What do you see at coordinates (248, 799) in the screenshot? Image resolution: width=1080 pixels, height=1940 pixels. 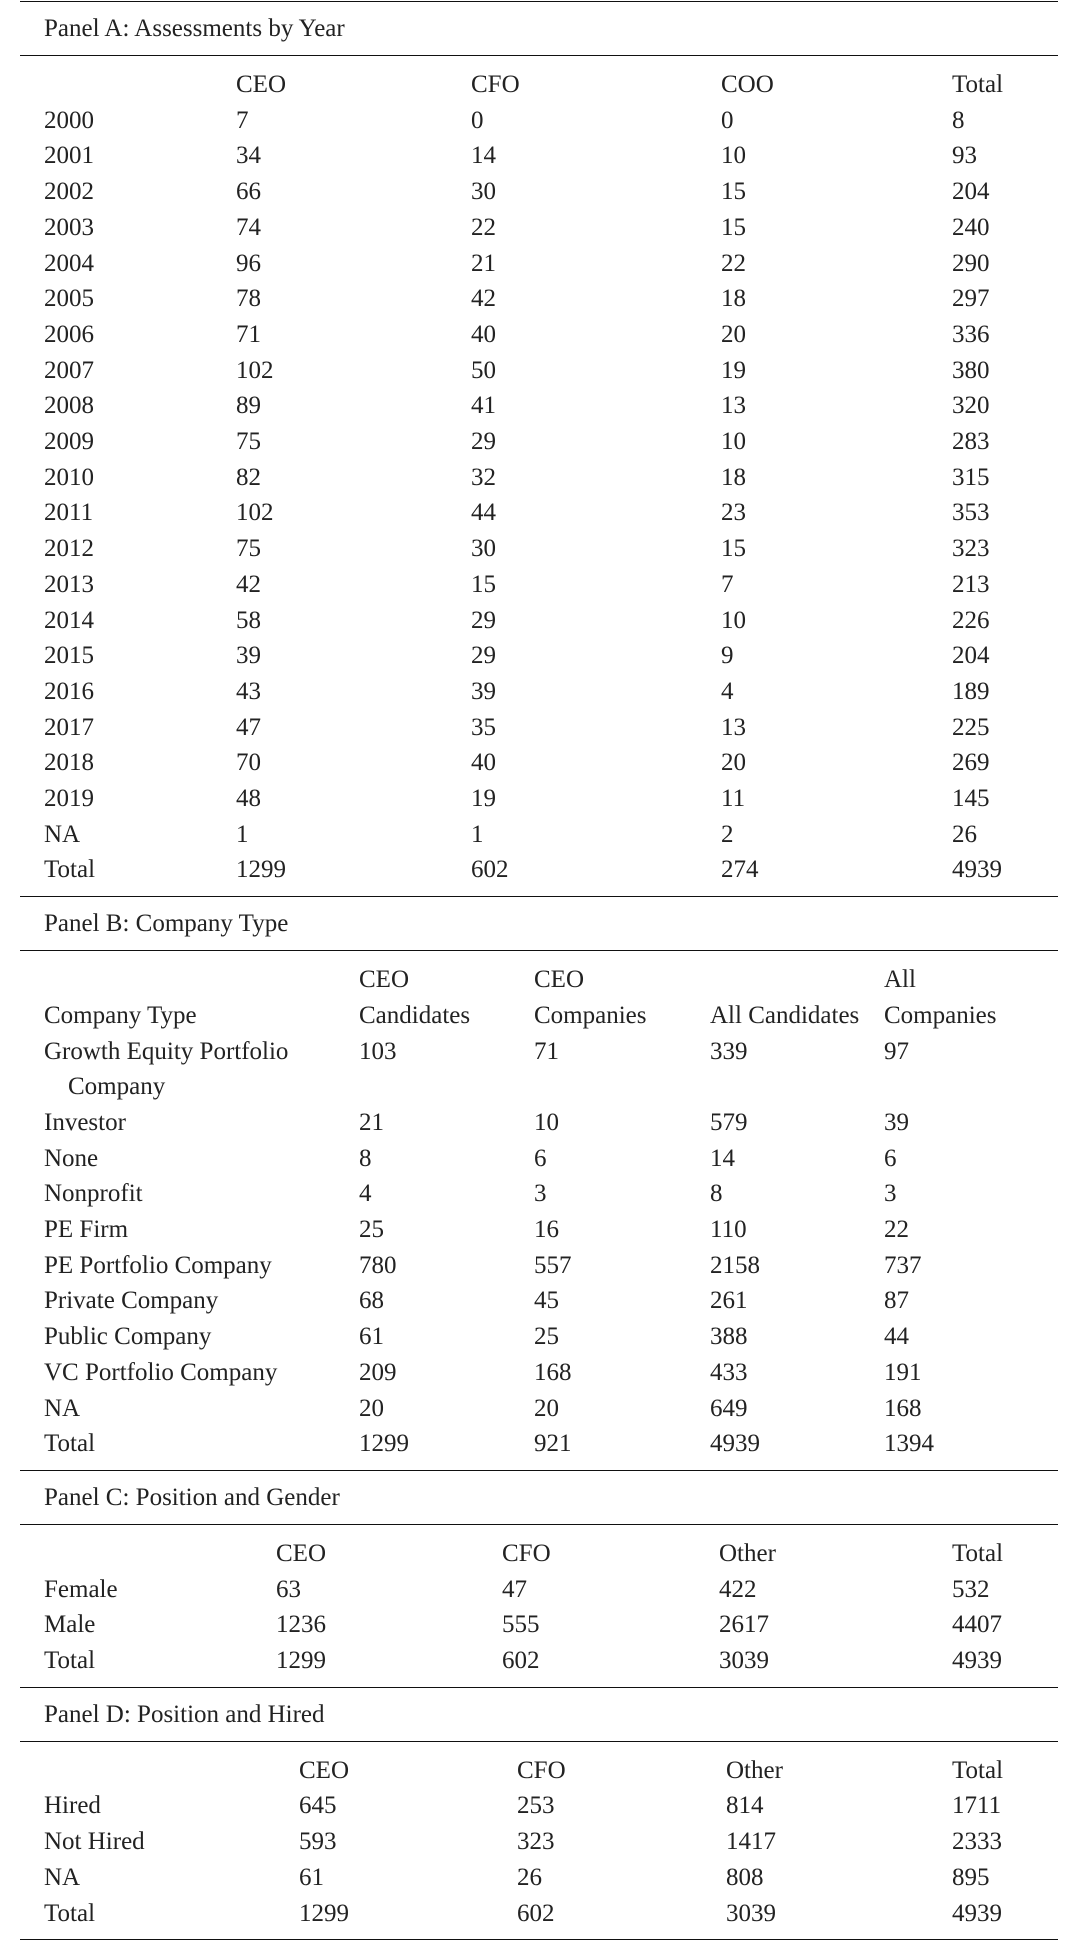 I see `cell-value: 48` at bounding box center [248, 799].